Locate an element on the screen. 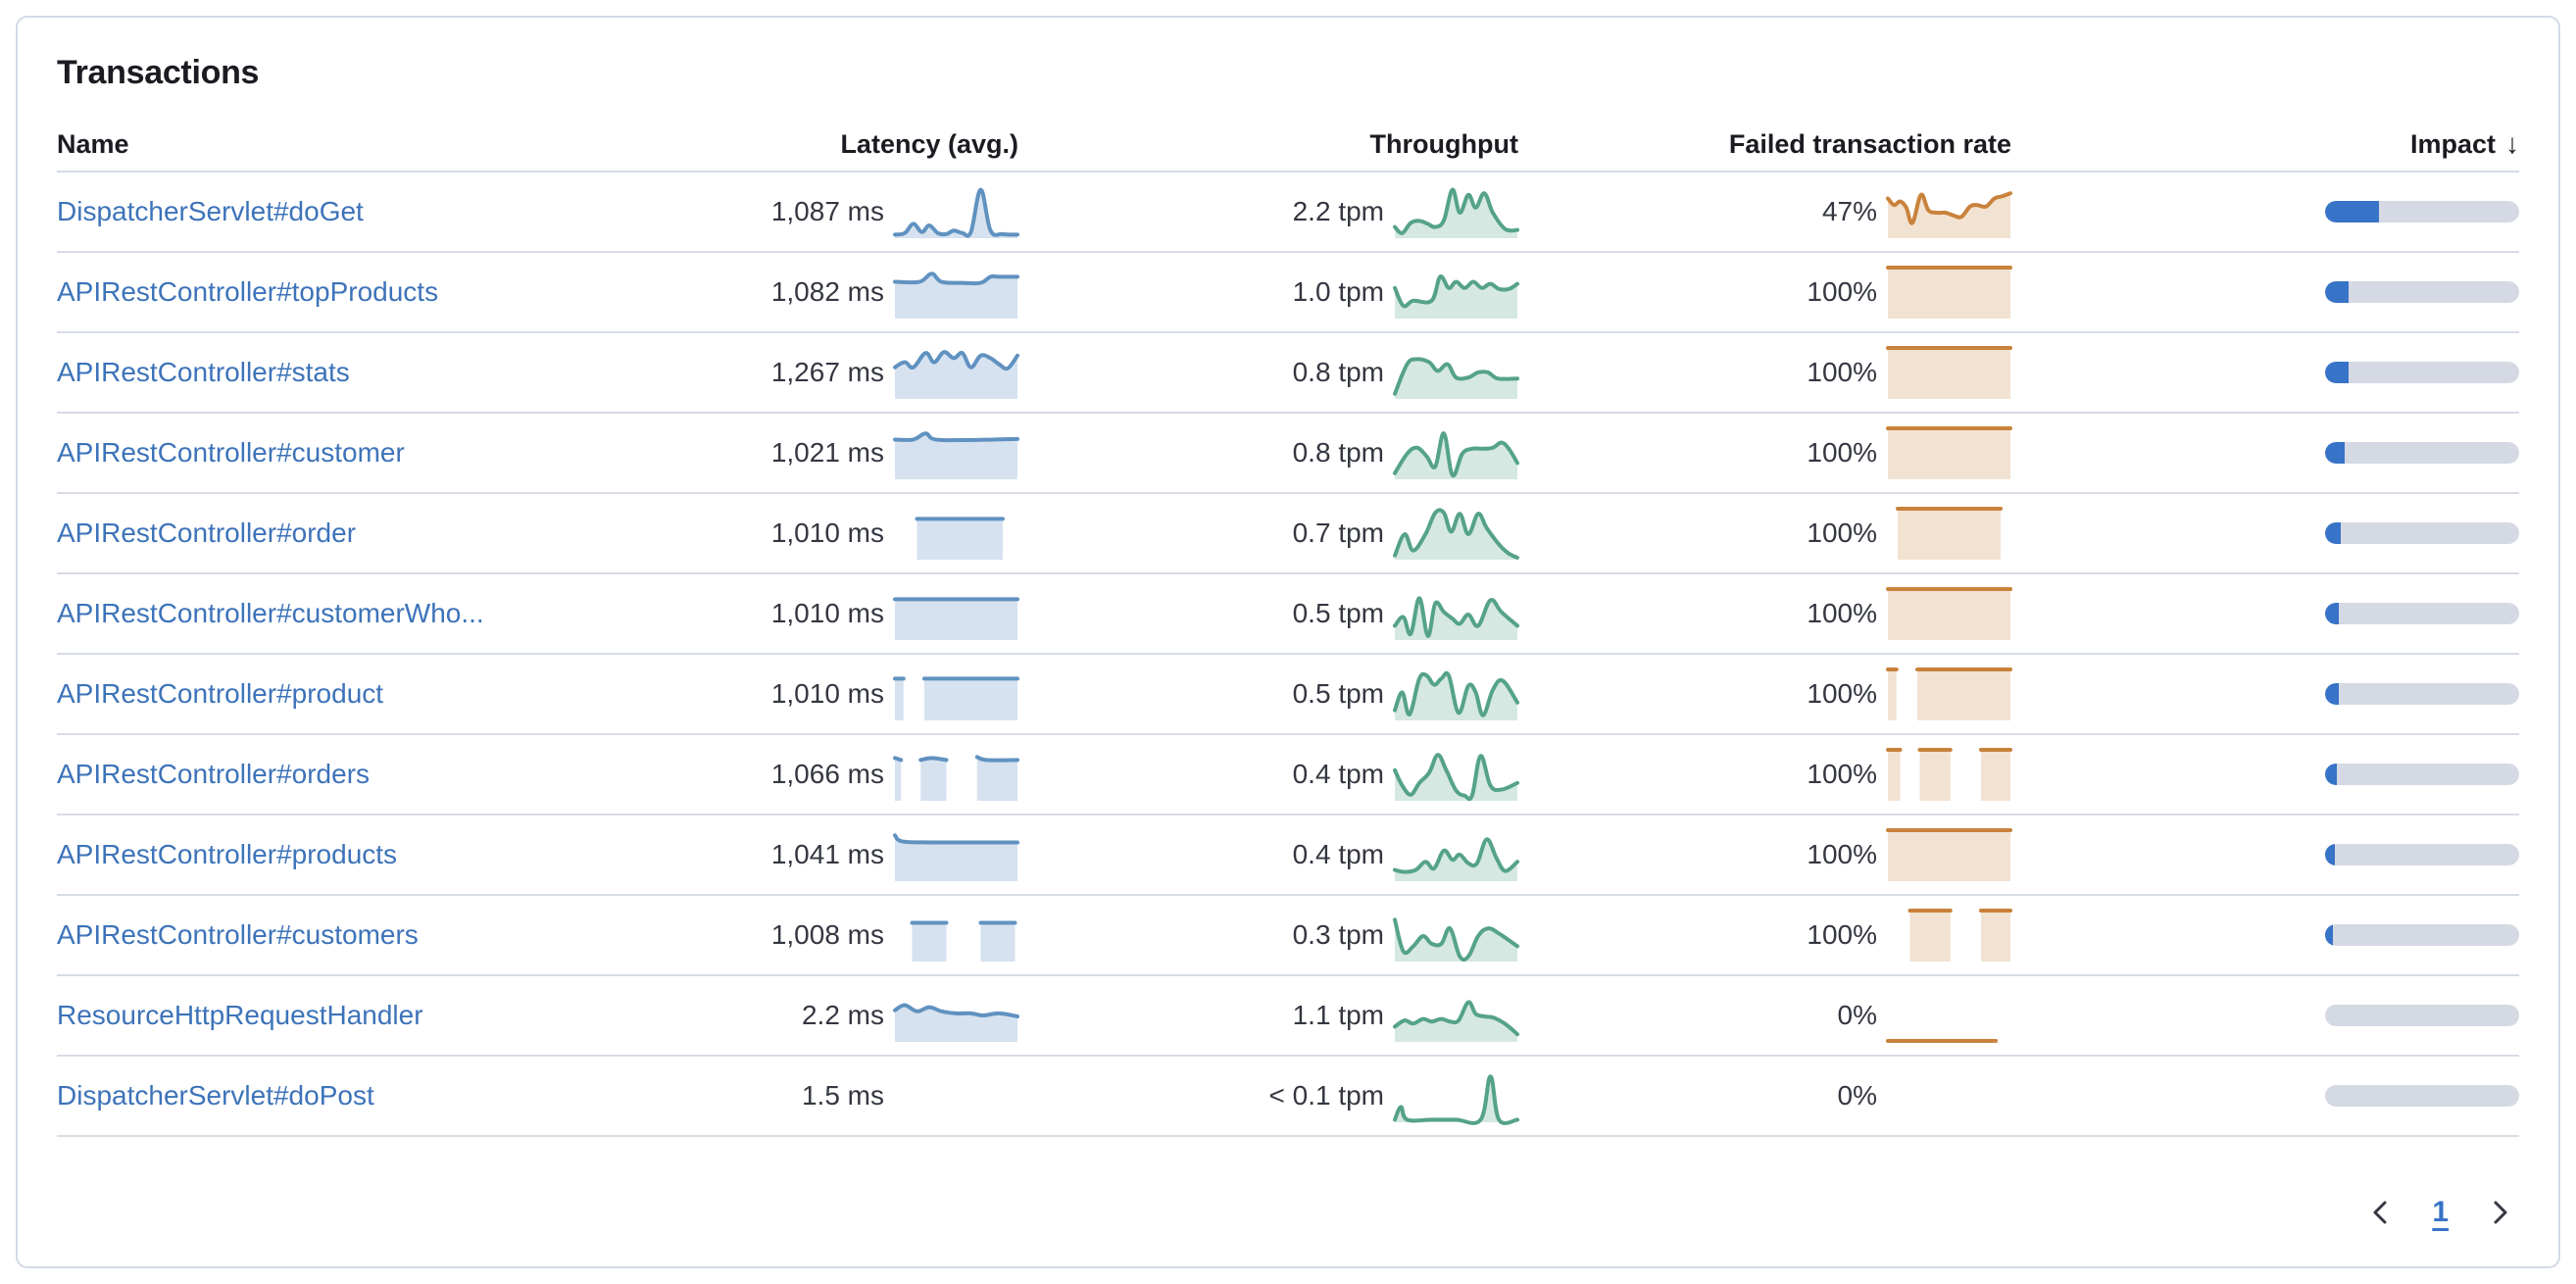  name-cell: APIRestController#orders is located at coordinates (341, 774).